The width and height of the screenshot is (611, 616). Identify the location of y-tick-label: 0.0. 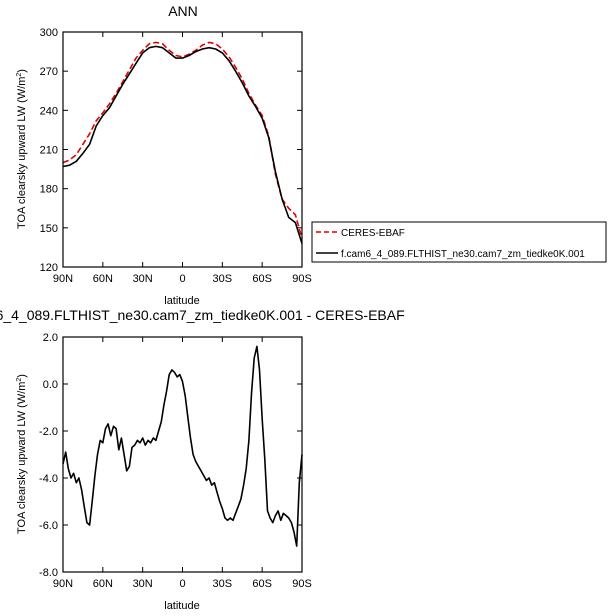
(50, 385).